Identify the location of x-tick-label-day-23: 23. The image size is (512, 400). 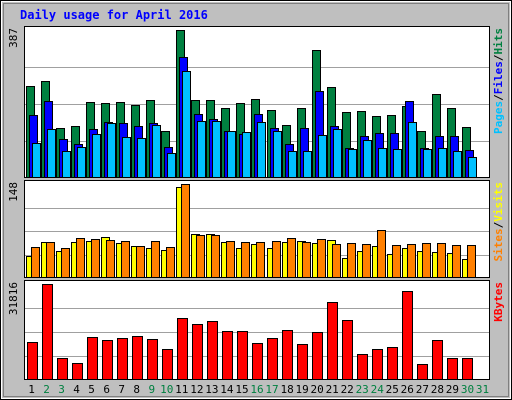
(362, 389).